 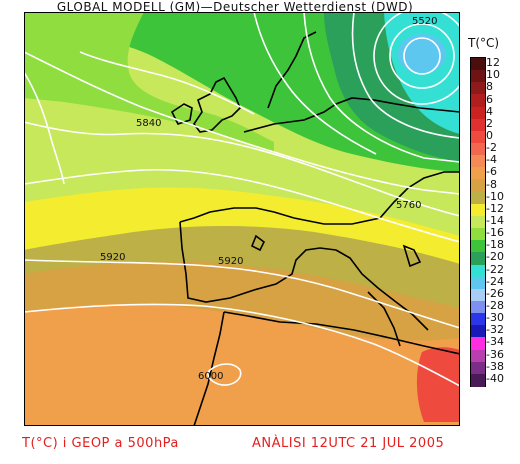 What do you see at coordinates (148, 123) in the screenshot?
I see `contour-label: 5840` at bounding box center [148, 123].